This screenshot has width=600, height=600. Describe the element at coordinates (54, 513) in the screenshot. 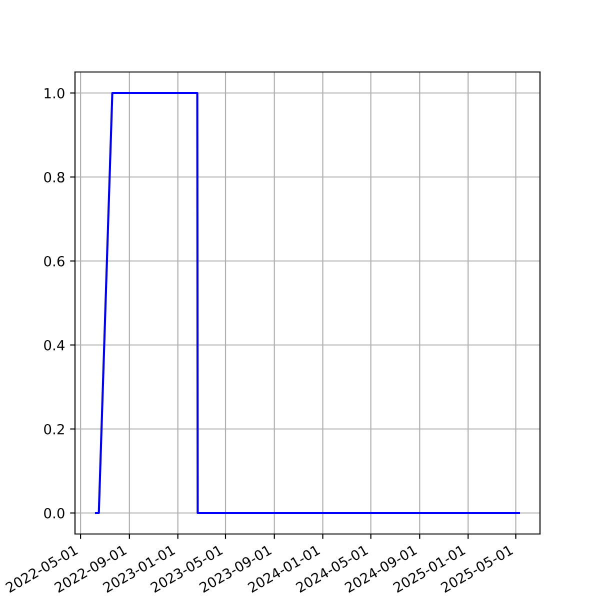

I see `y-tick-label: 0.0` at that location.